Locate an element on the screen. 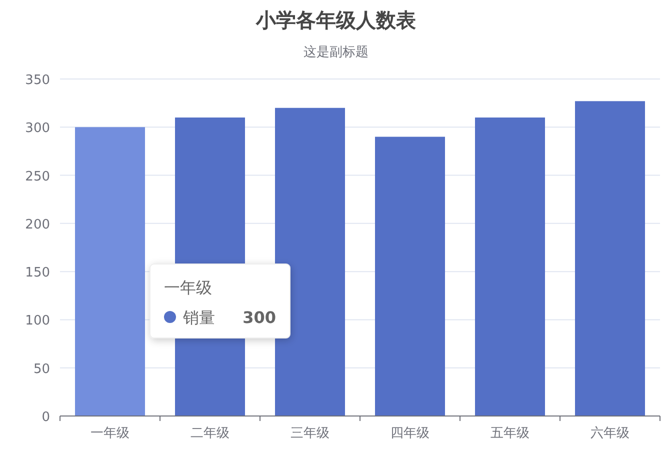 The height and width of the screenshot is (450, 672). x-tick-label: 四年级 is located at coordinates (410, 433).